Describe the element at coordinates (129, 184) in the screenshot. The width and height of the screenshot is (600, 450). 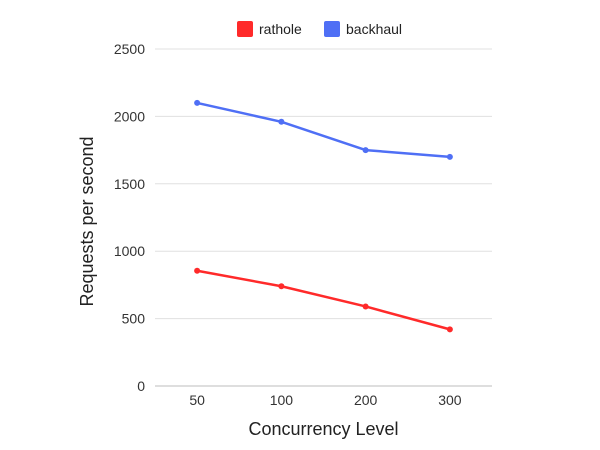
I see `y-tick-label: 1500` at that location.